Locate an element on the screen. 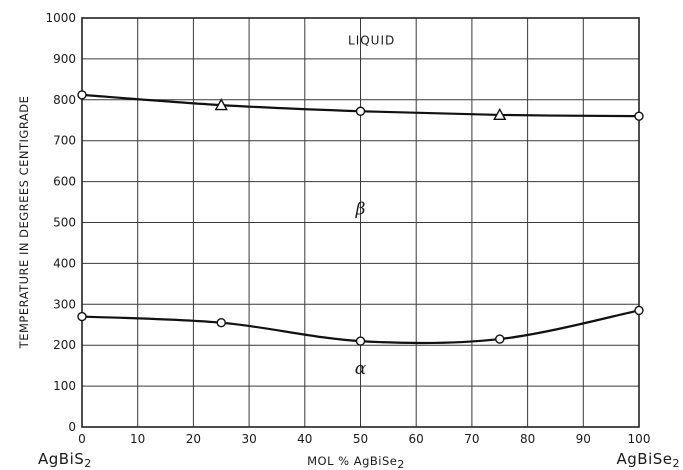 The image size is (683, 470). series-0-point-3-triangle is located at coordinates (500, 114).